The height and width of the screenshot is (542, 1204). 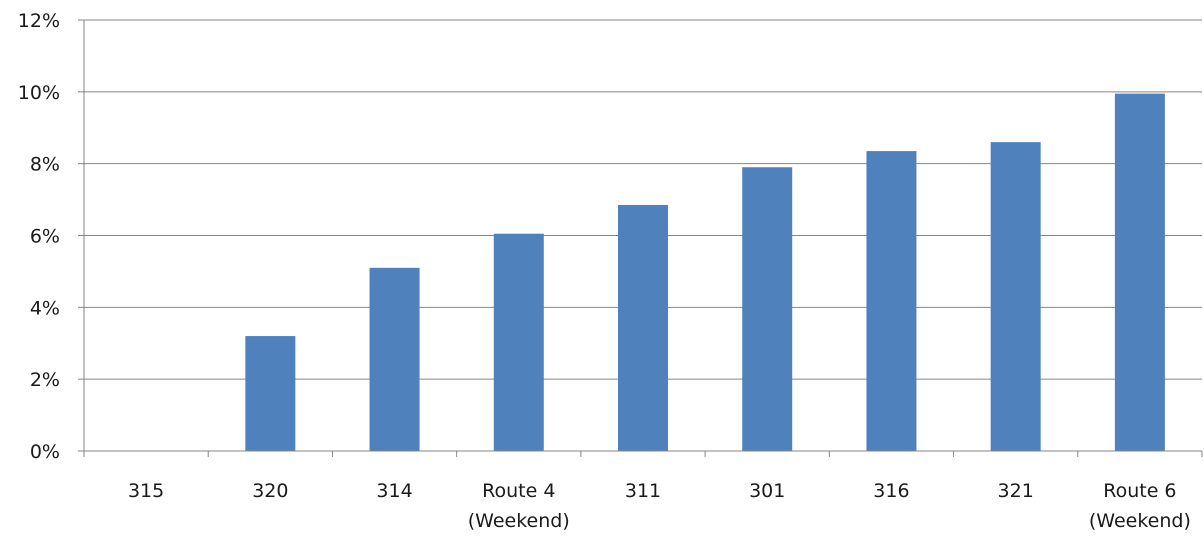 I want to click on x-tick-label: Route 4 (Weekend), so click(x=519, y=506).